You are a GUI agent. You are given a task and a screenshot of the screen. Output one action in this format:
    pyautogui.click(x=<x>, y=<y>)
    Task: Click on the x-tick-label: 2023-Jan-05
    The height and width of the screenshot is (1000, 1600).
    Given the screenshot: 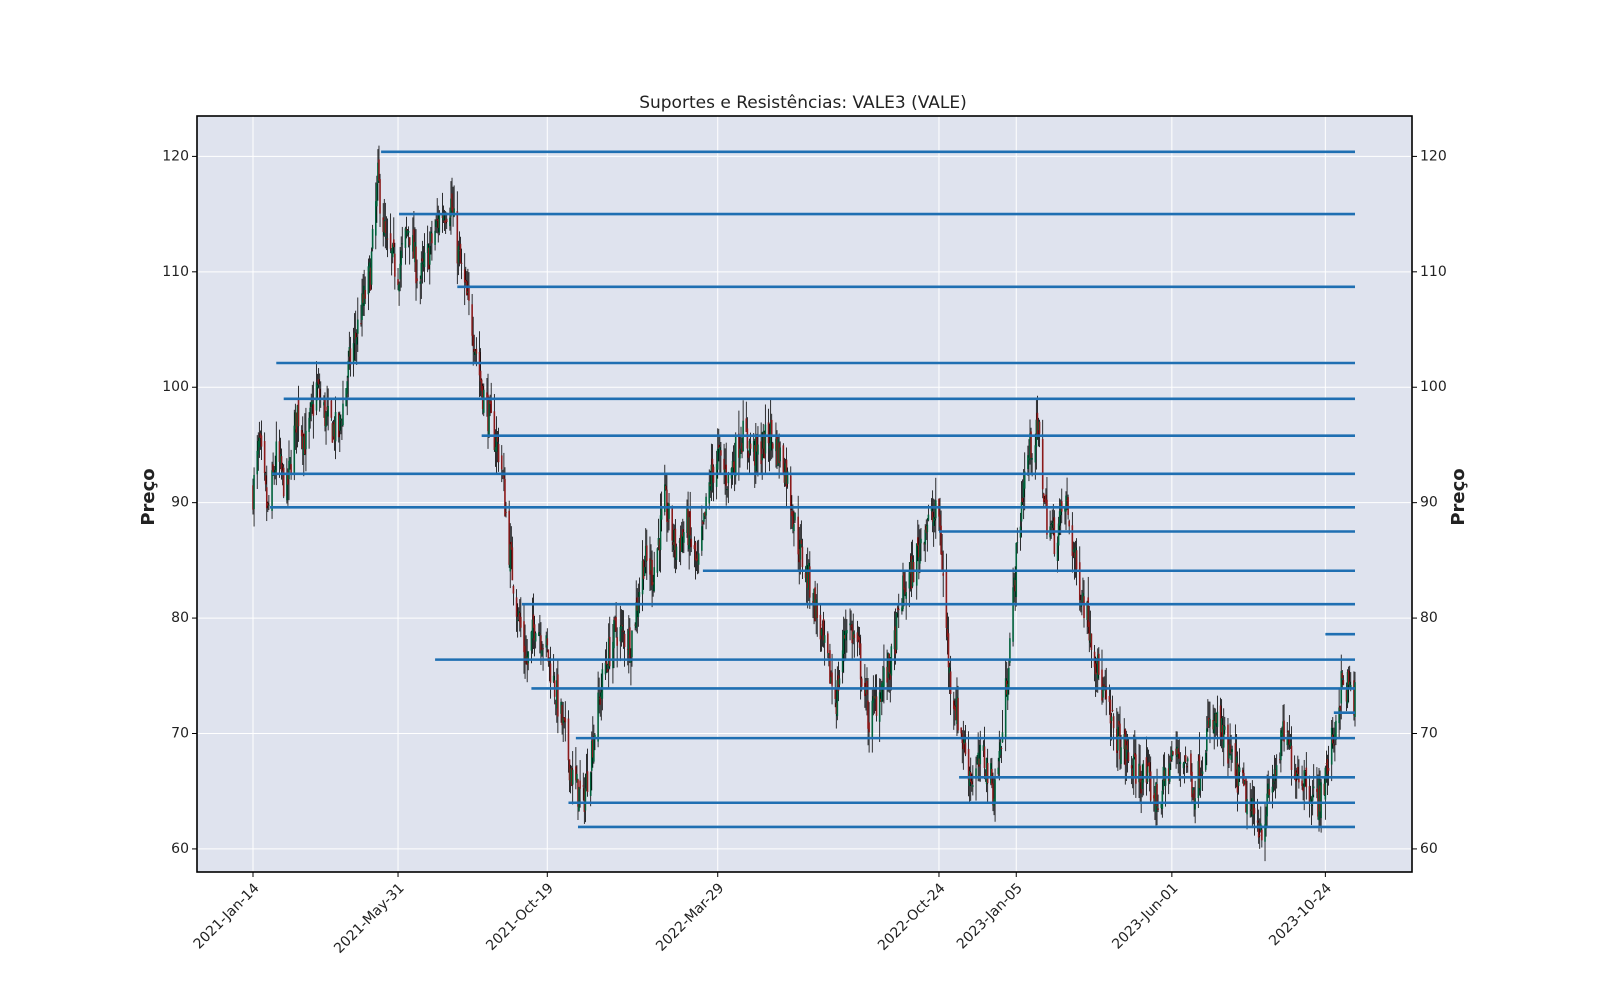 What is the action you would take?
    pyautogui.click(x=990, y=916)
    